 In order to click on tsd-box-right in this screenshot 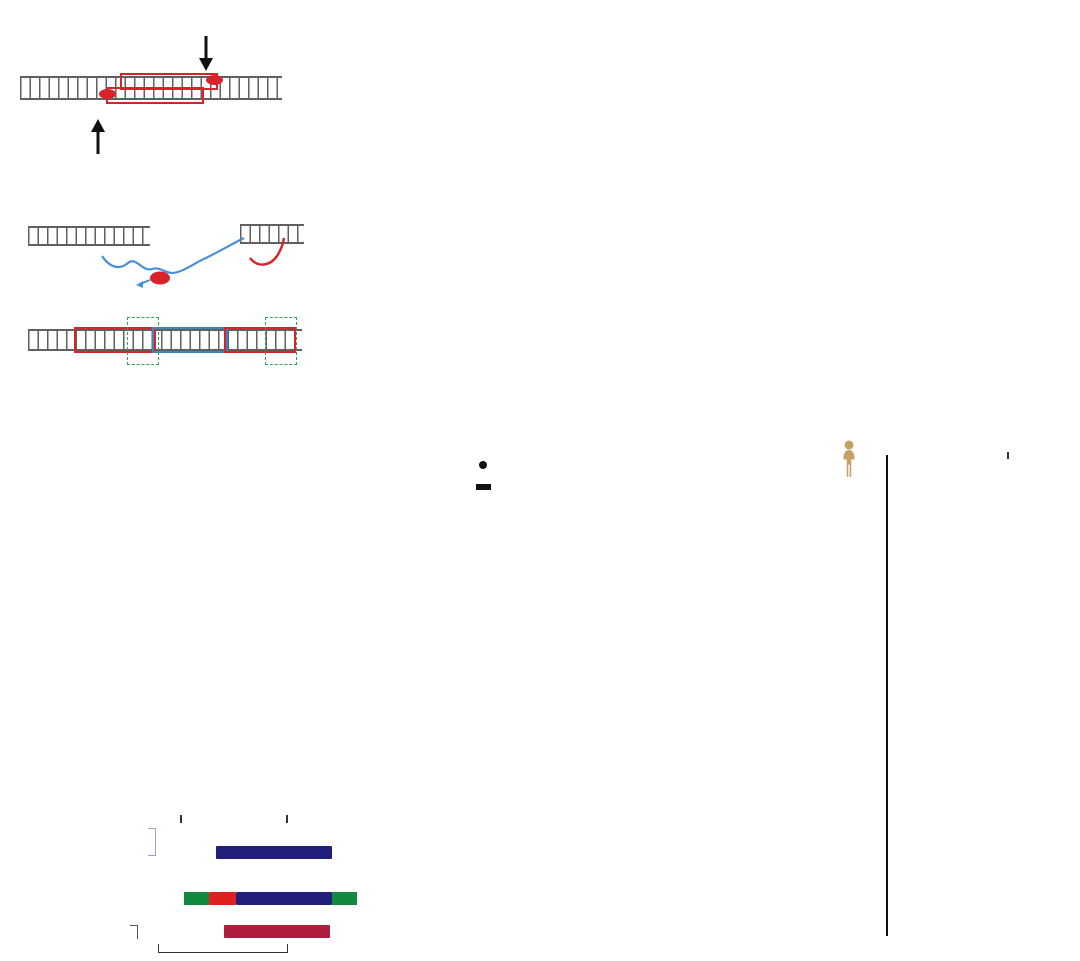, I will do `click(344, 898)`.